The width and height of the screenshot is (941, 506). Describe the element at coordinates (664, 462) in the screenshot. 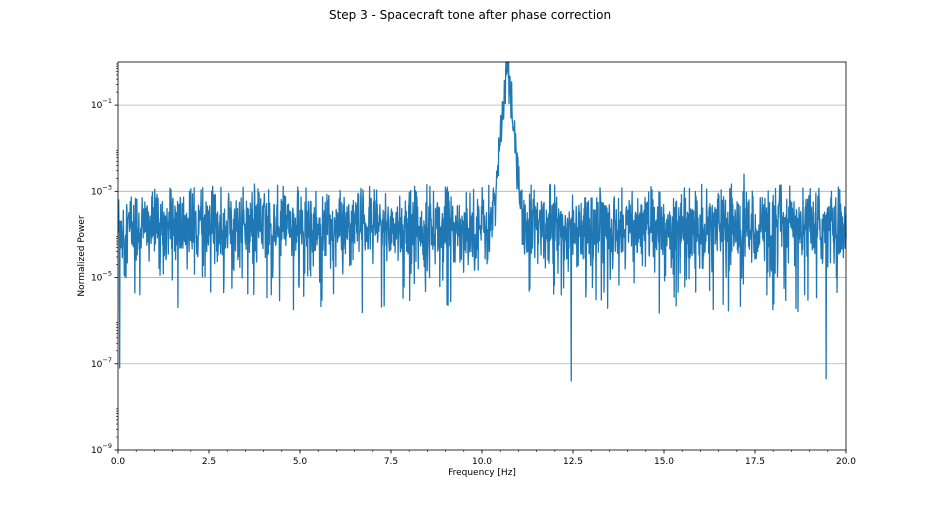

I see `x-tick-label: 15.0` at that location.